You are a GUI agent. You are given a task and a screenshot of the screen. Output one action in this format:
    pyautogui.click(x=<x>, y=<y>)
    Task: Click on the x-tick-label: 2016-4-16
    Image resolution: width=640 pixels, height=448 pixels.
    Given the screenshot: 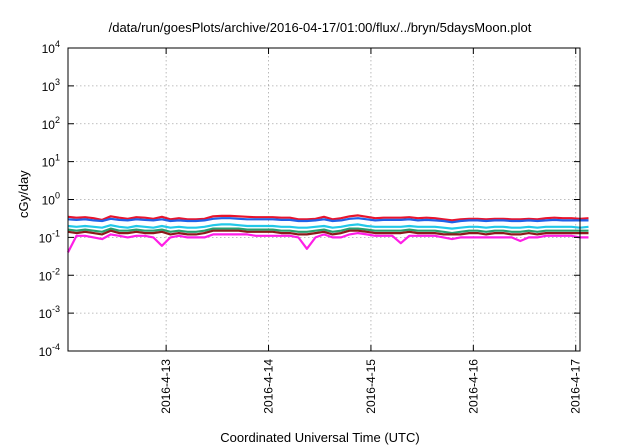 What is the action you would take?
    pyautogui.click(x=473, y=386)
    